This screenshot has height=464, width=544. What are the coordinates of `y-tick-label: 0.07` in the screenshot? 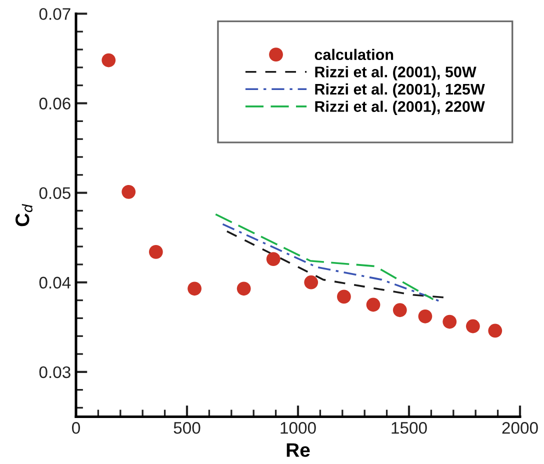 It's located at (54, 14).